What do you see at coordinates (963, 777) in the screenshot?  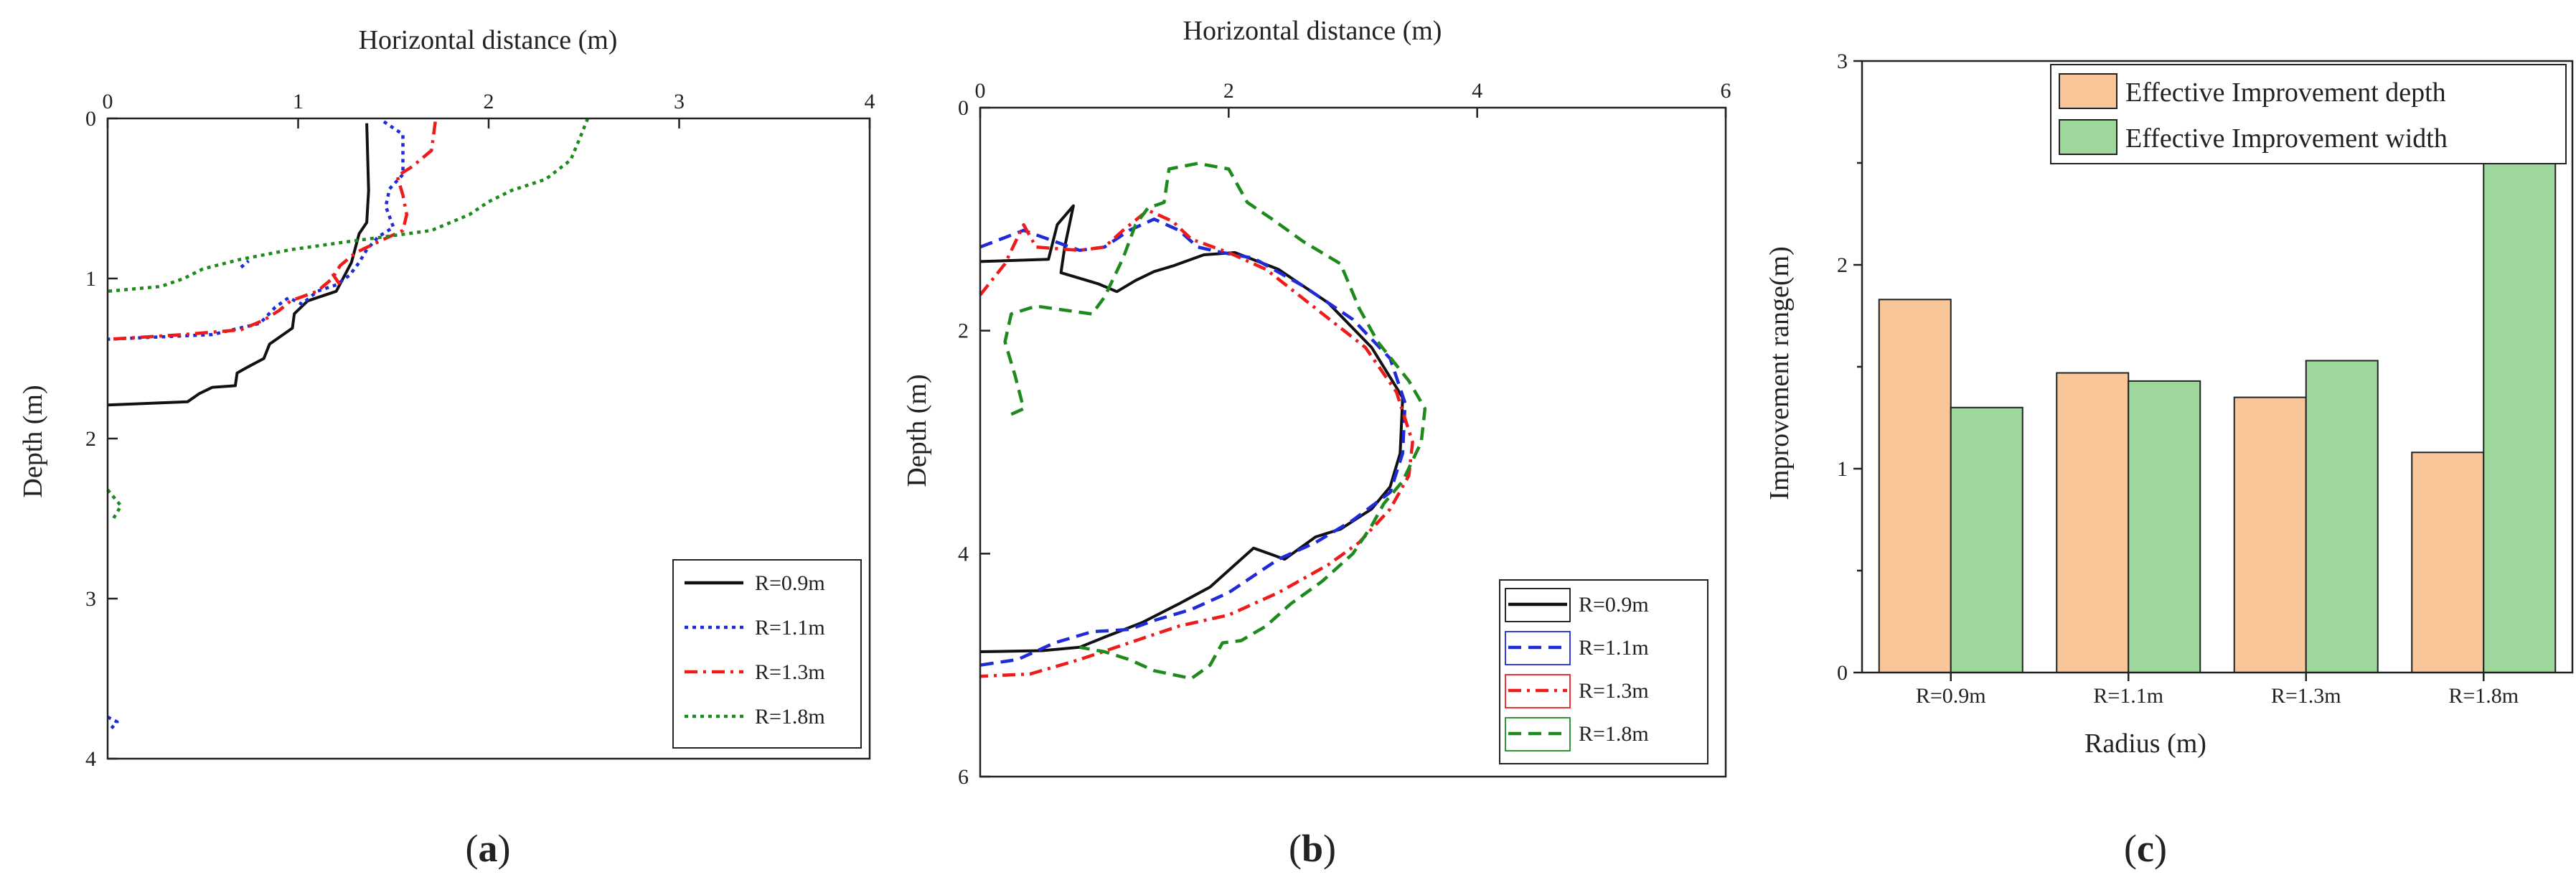 I see `panel-b-y-tick-label: 6` at bounding box center [963, 777].